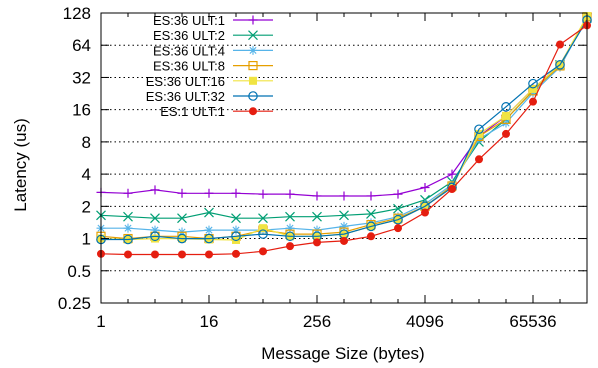 The height and width of the screenshot is (368, 598). I want to click on y-tick-label: 0.5, so click(79, 271).